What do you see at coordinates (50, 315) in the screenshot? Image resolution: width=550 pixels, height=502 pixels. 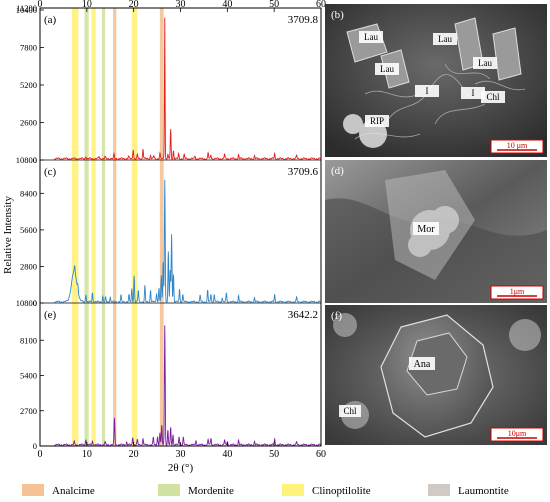 I see `panel-tag: (e)` at bounding box center [50, 315].